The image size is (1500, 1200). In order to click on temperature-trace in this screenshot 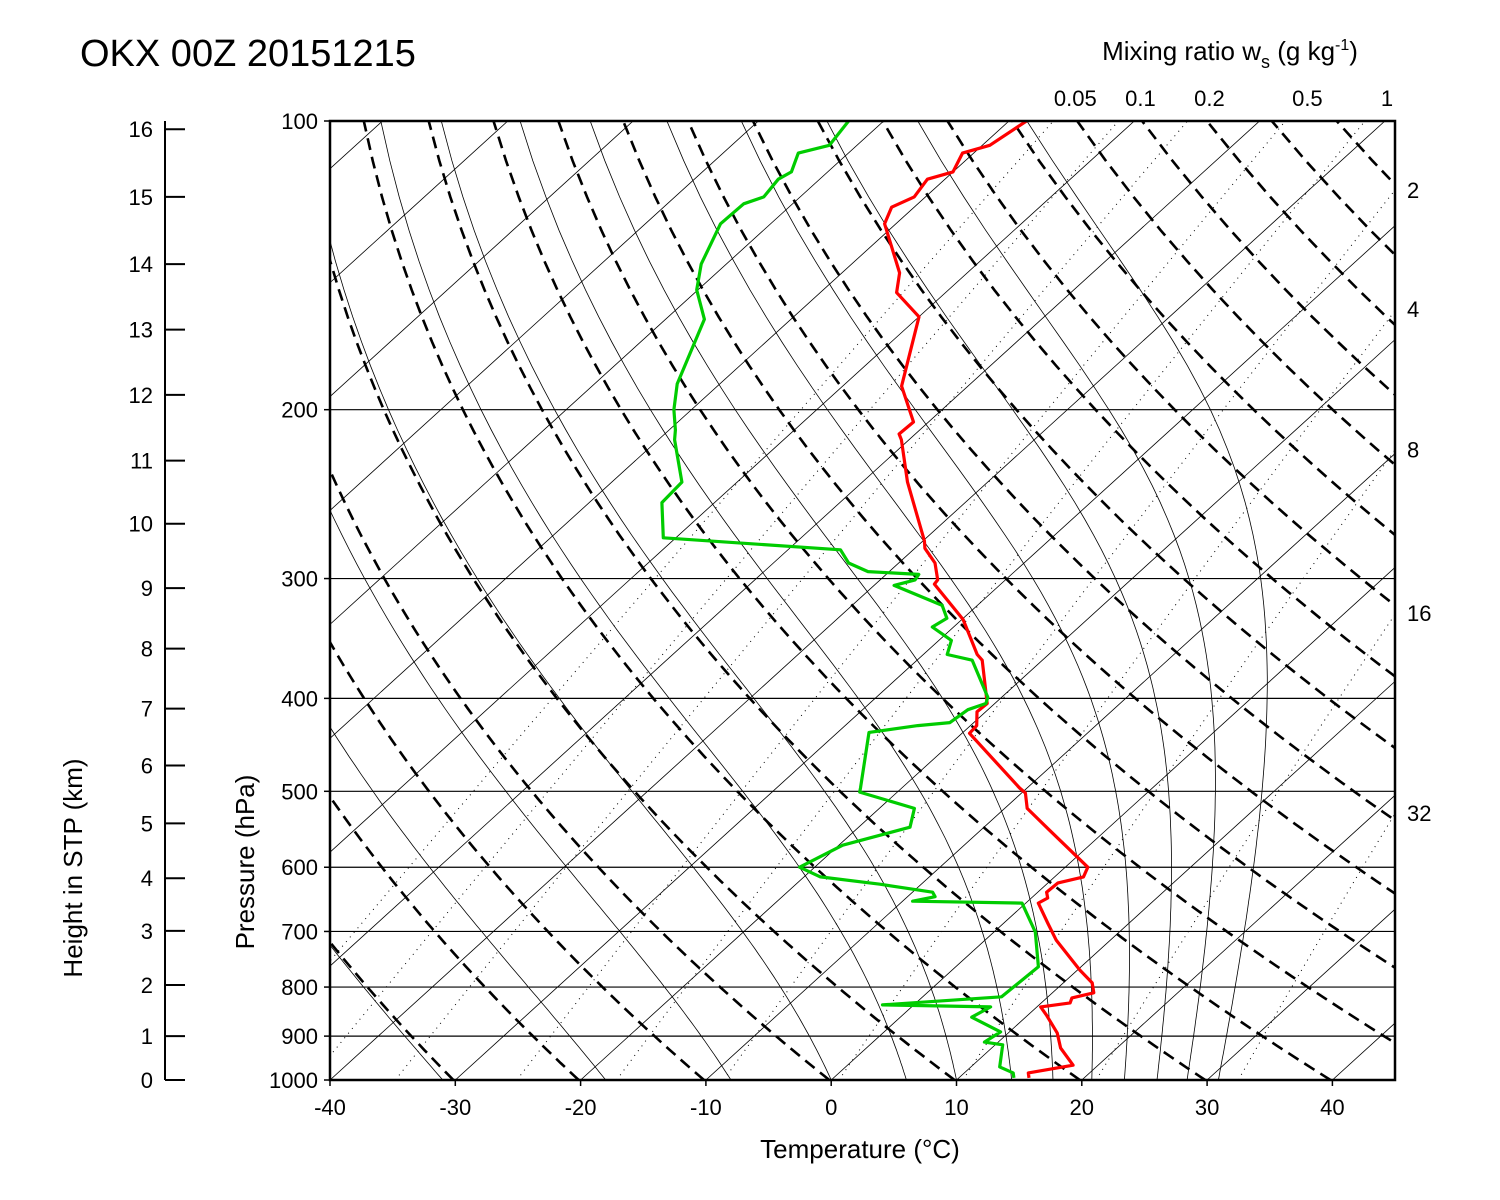, I will do `click(989, 600)`.